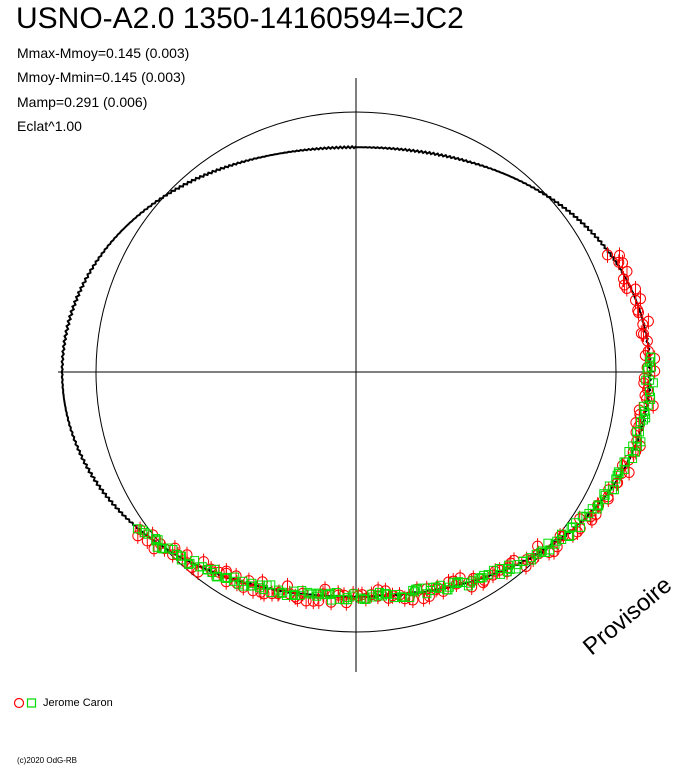  Describe the element at coordinates (25, 703) in the screenshot. I see `legend-markers-icon` at that location.